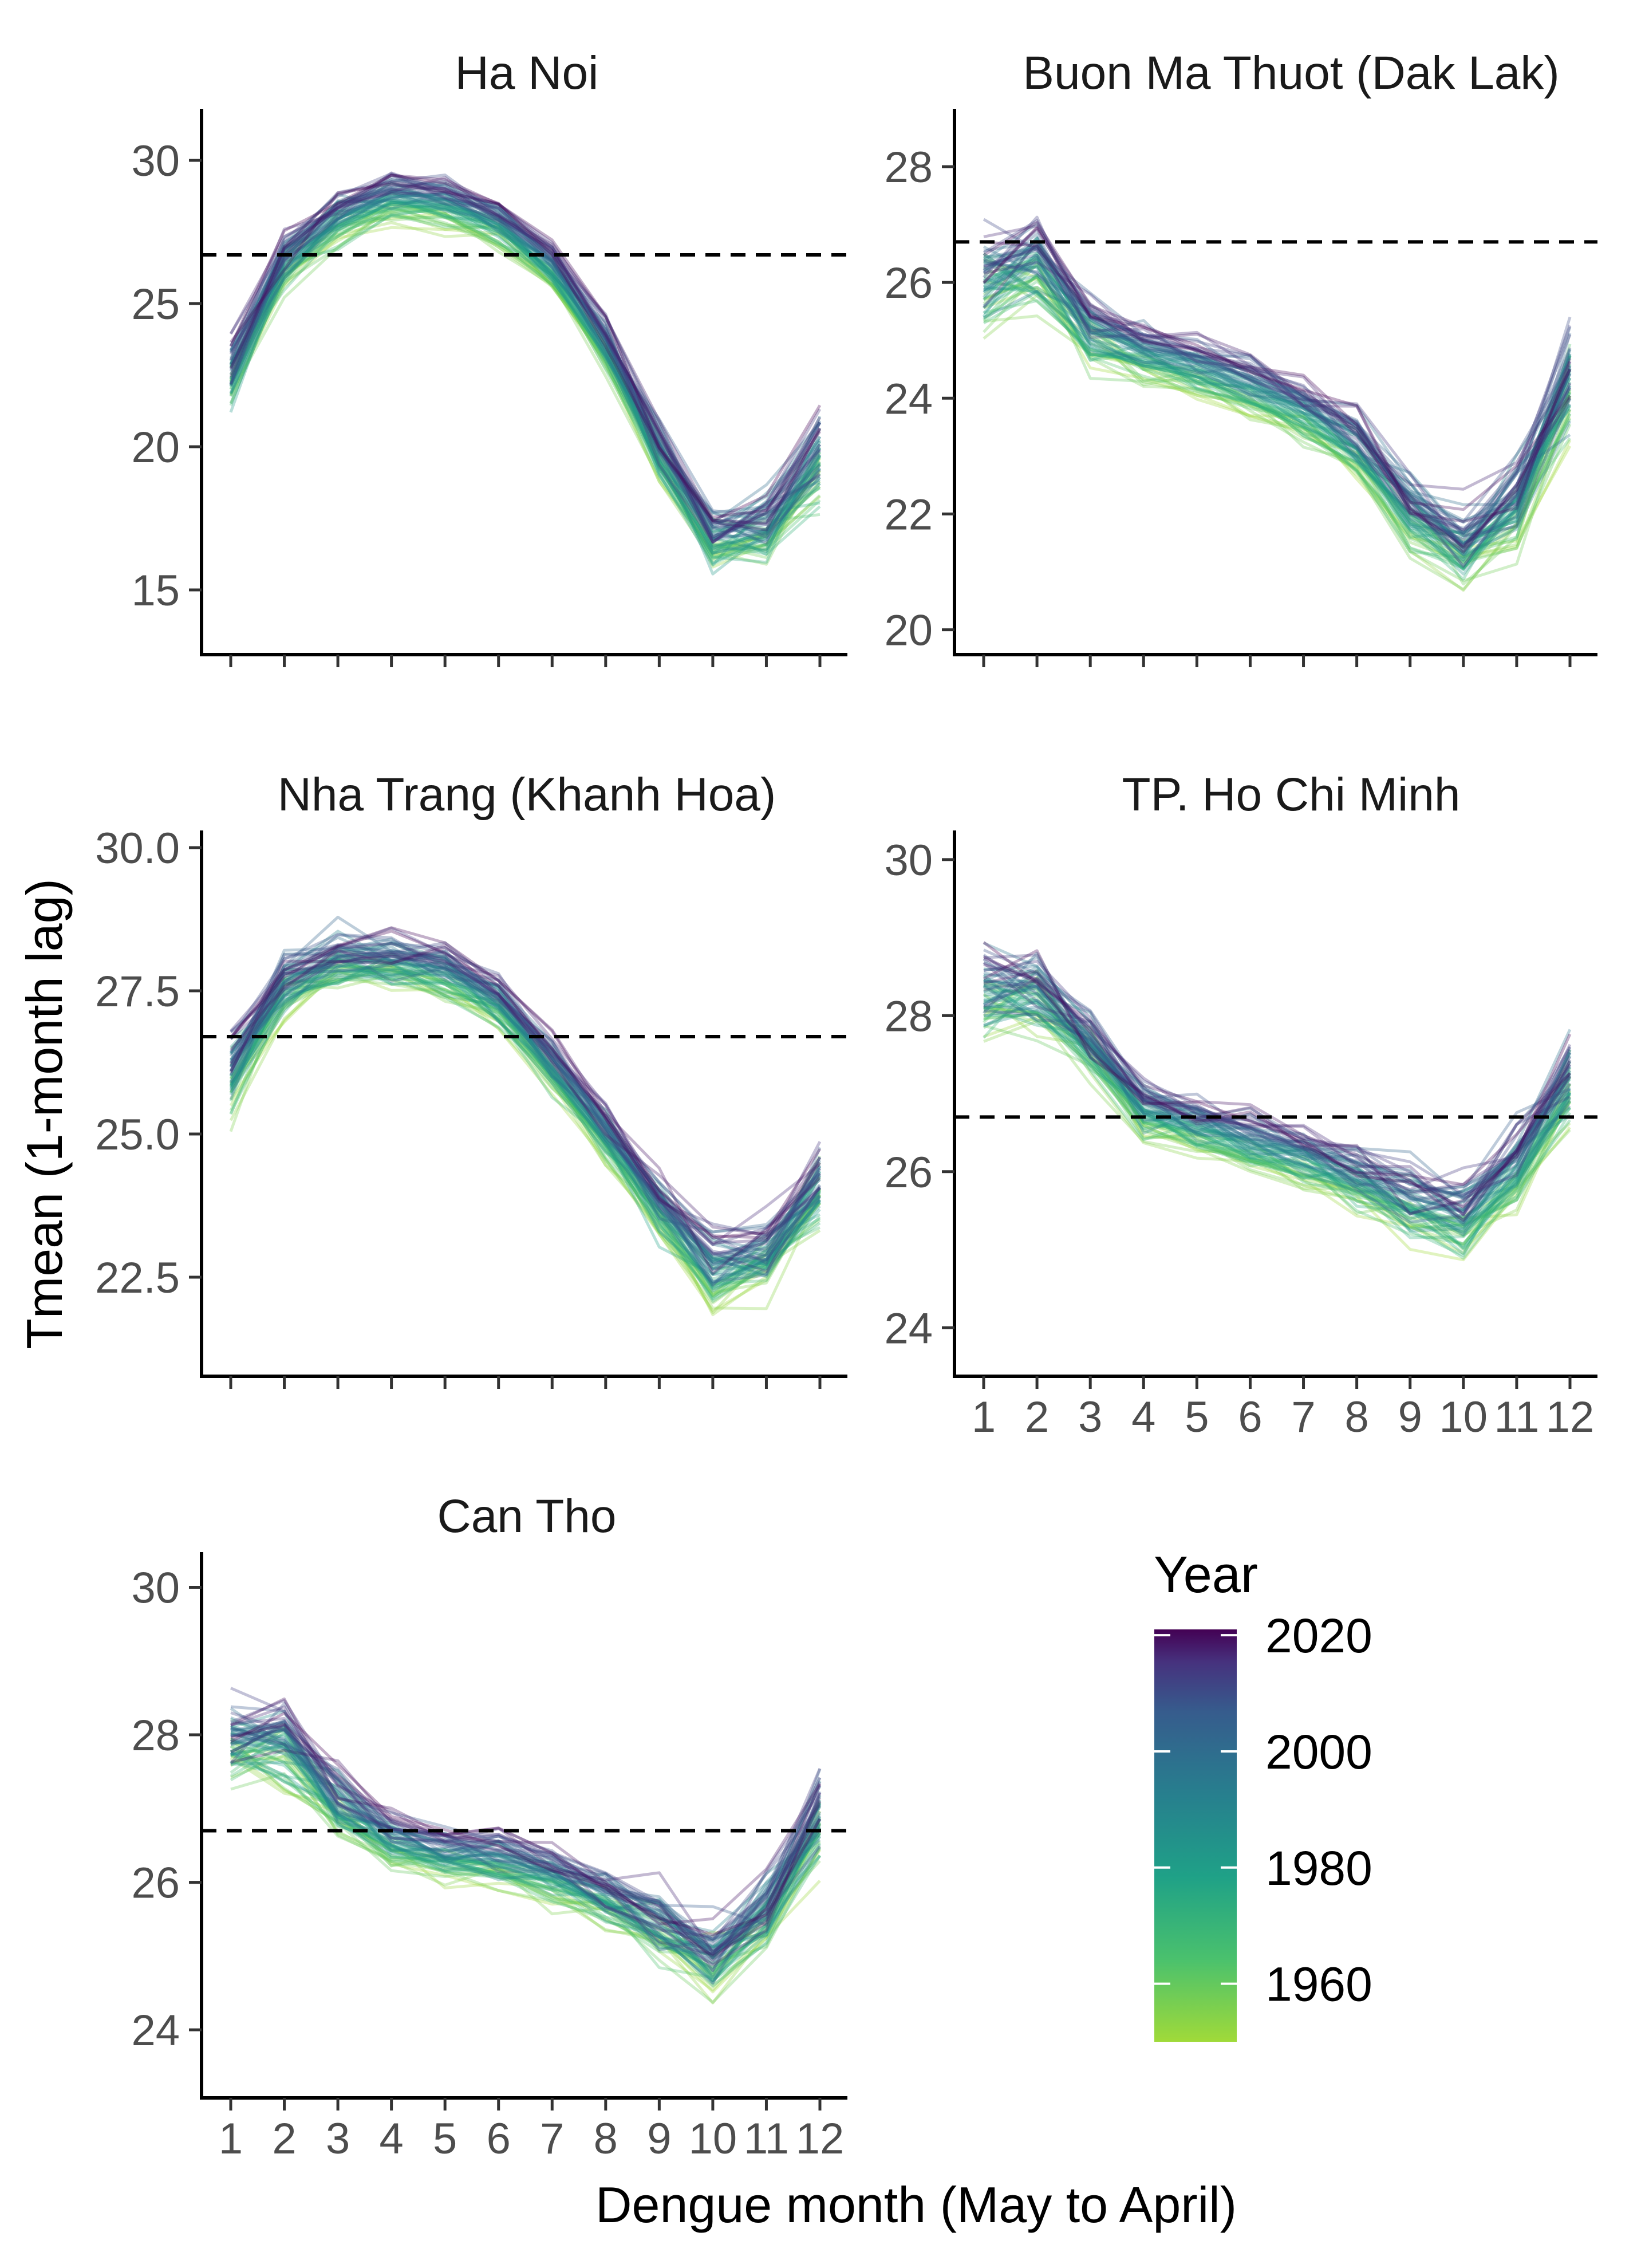 The image size is (1649, 2268). Describe the element at coordinates (1410, 1417) in the screenshot. I see `x-tick-label: 9` at that location.